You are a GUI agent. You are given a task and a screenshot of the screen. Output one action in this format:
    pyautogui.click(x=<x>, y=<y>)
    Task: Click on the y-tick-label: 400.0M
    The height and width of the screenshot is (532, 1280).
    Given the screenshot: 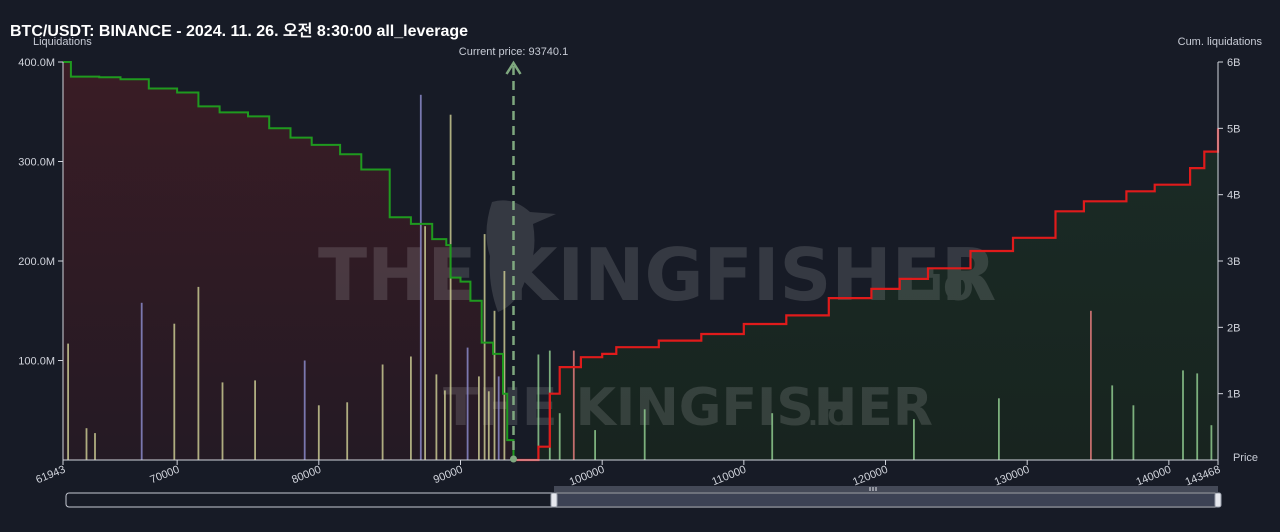 What is the action you would take?
    pyautogui.click(x=36, y=63)
    